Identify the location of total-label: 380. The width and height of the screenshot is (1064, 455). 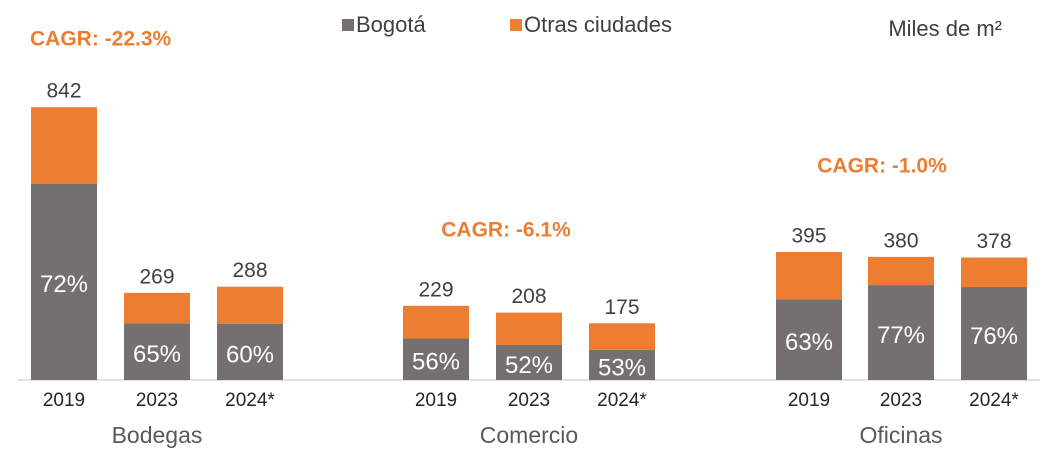
(900, 240).